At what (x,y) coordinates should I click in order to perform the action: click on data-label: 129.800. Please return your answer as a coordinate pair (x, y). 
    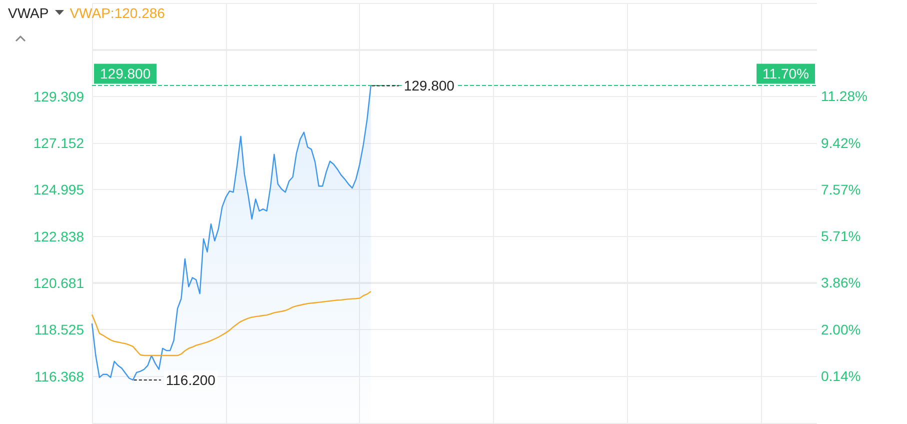
    Looking at the image, I should click on (429, 86).